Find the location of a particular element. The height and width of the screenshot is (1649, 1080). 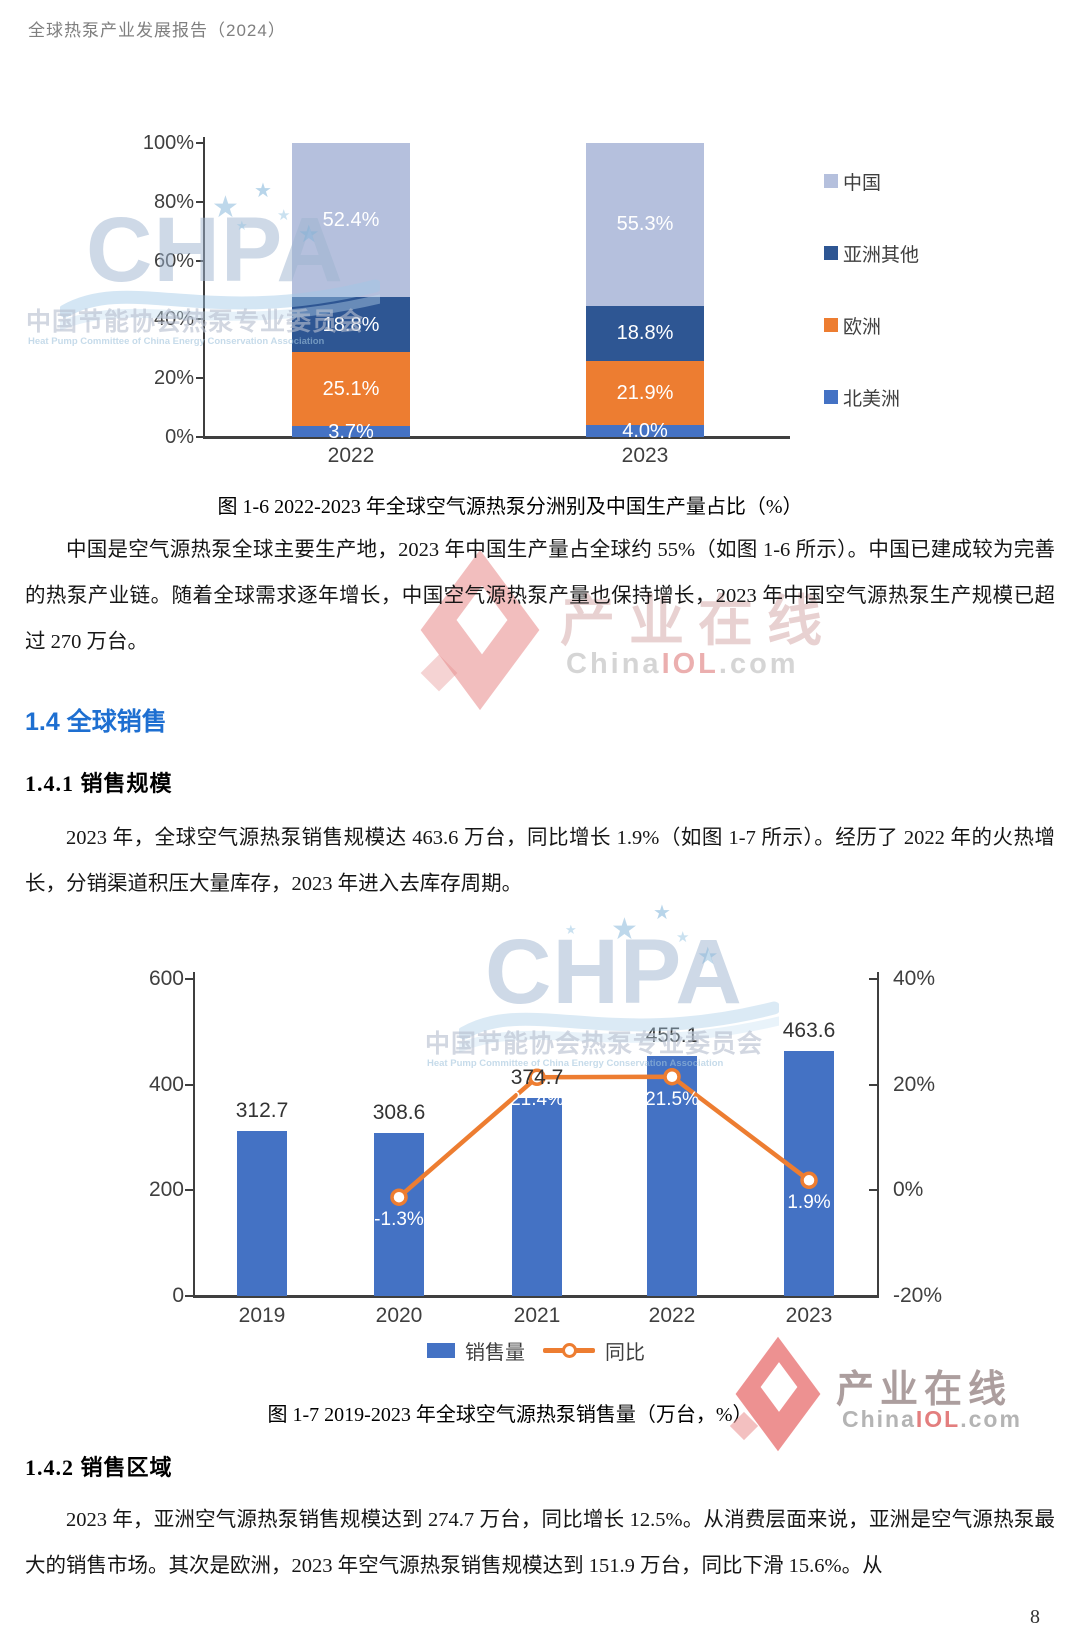

bar-segment-label: 52.4% is located at coordinates (351, 220).